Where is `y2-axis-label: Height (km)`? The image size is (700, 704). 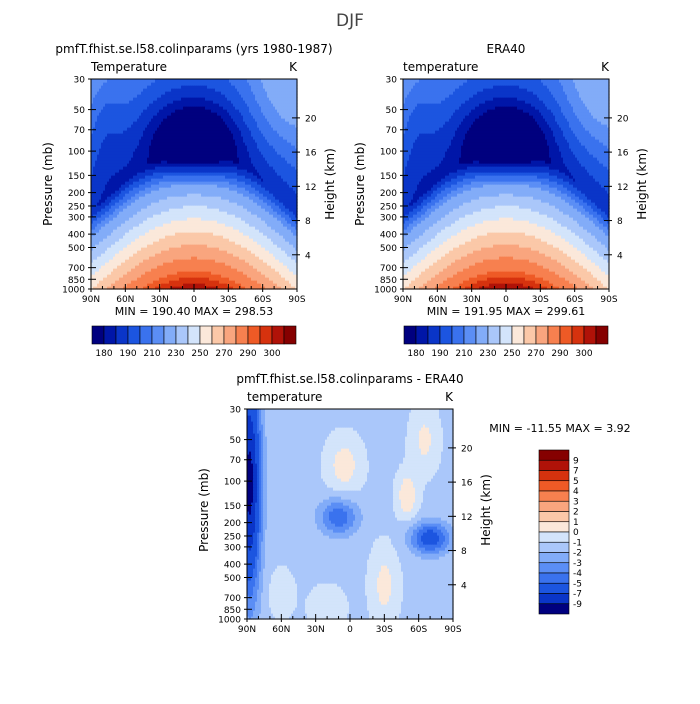 y2-axis-label: Height (km) is located at coordinates (330, 183).